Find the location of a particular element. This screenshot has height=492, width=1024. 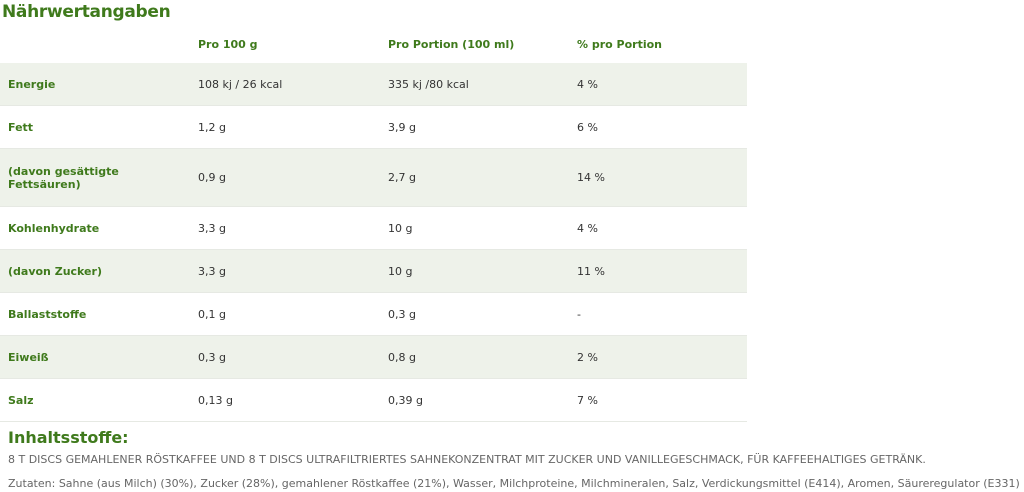

nutrient-label: (davon Zucker) is located at coordinates (93, 271).